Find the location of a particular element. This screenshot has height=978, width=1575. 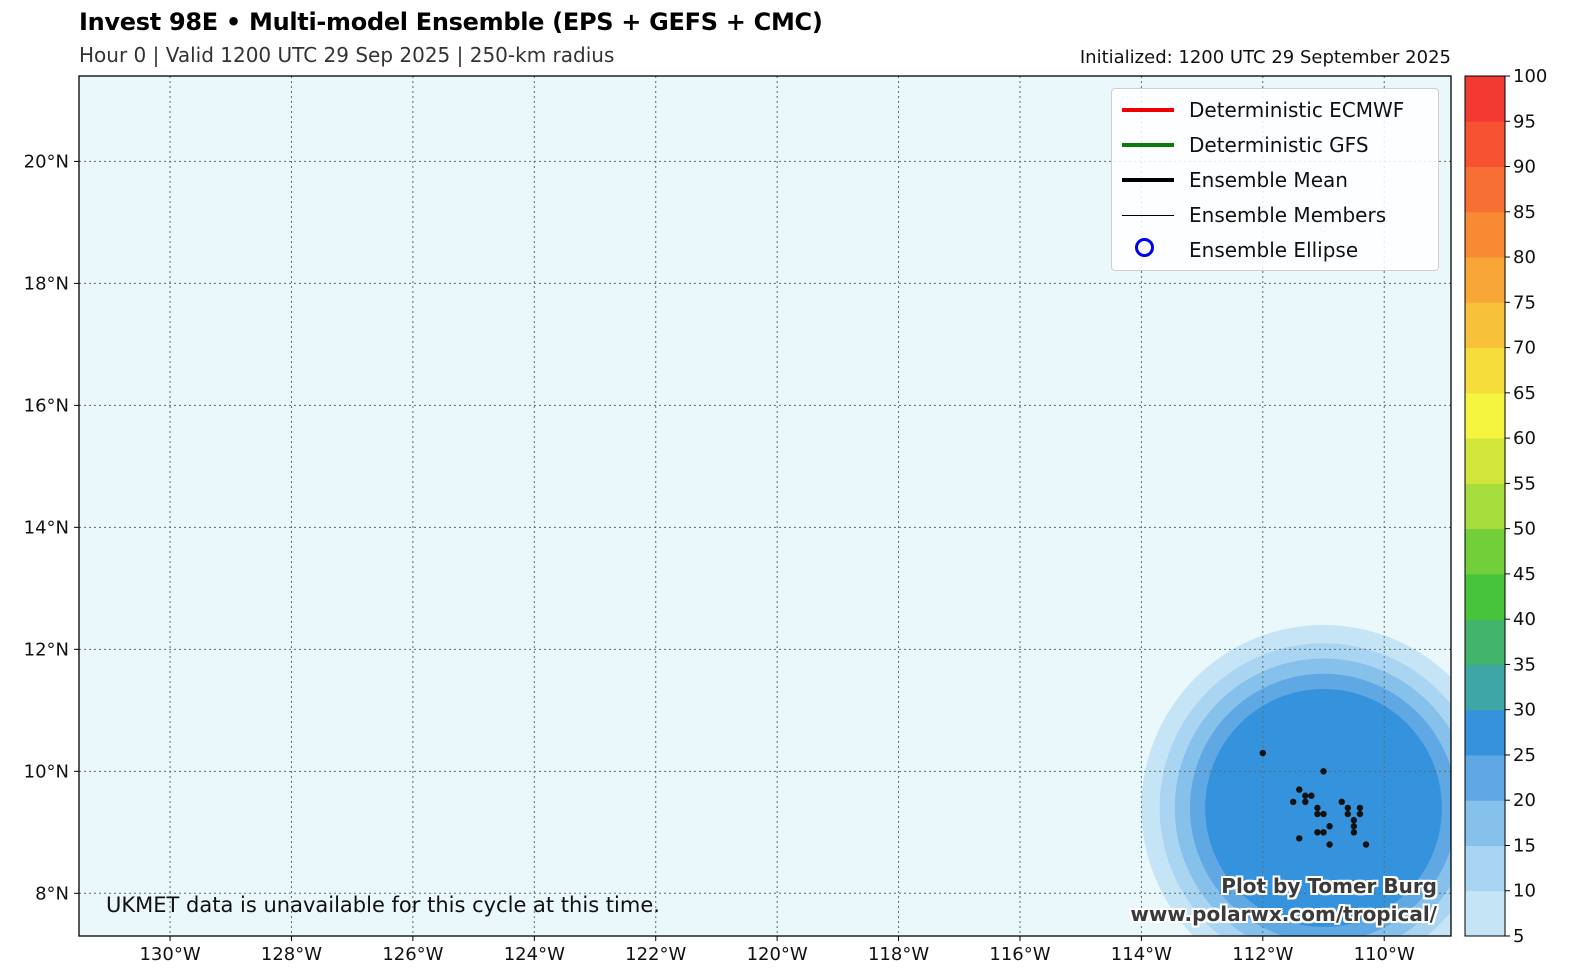

ensemble-member-positions is located at coordinates (1314, 798).